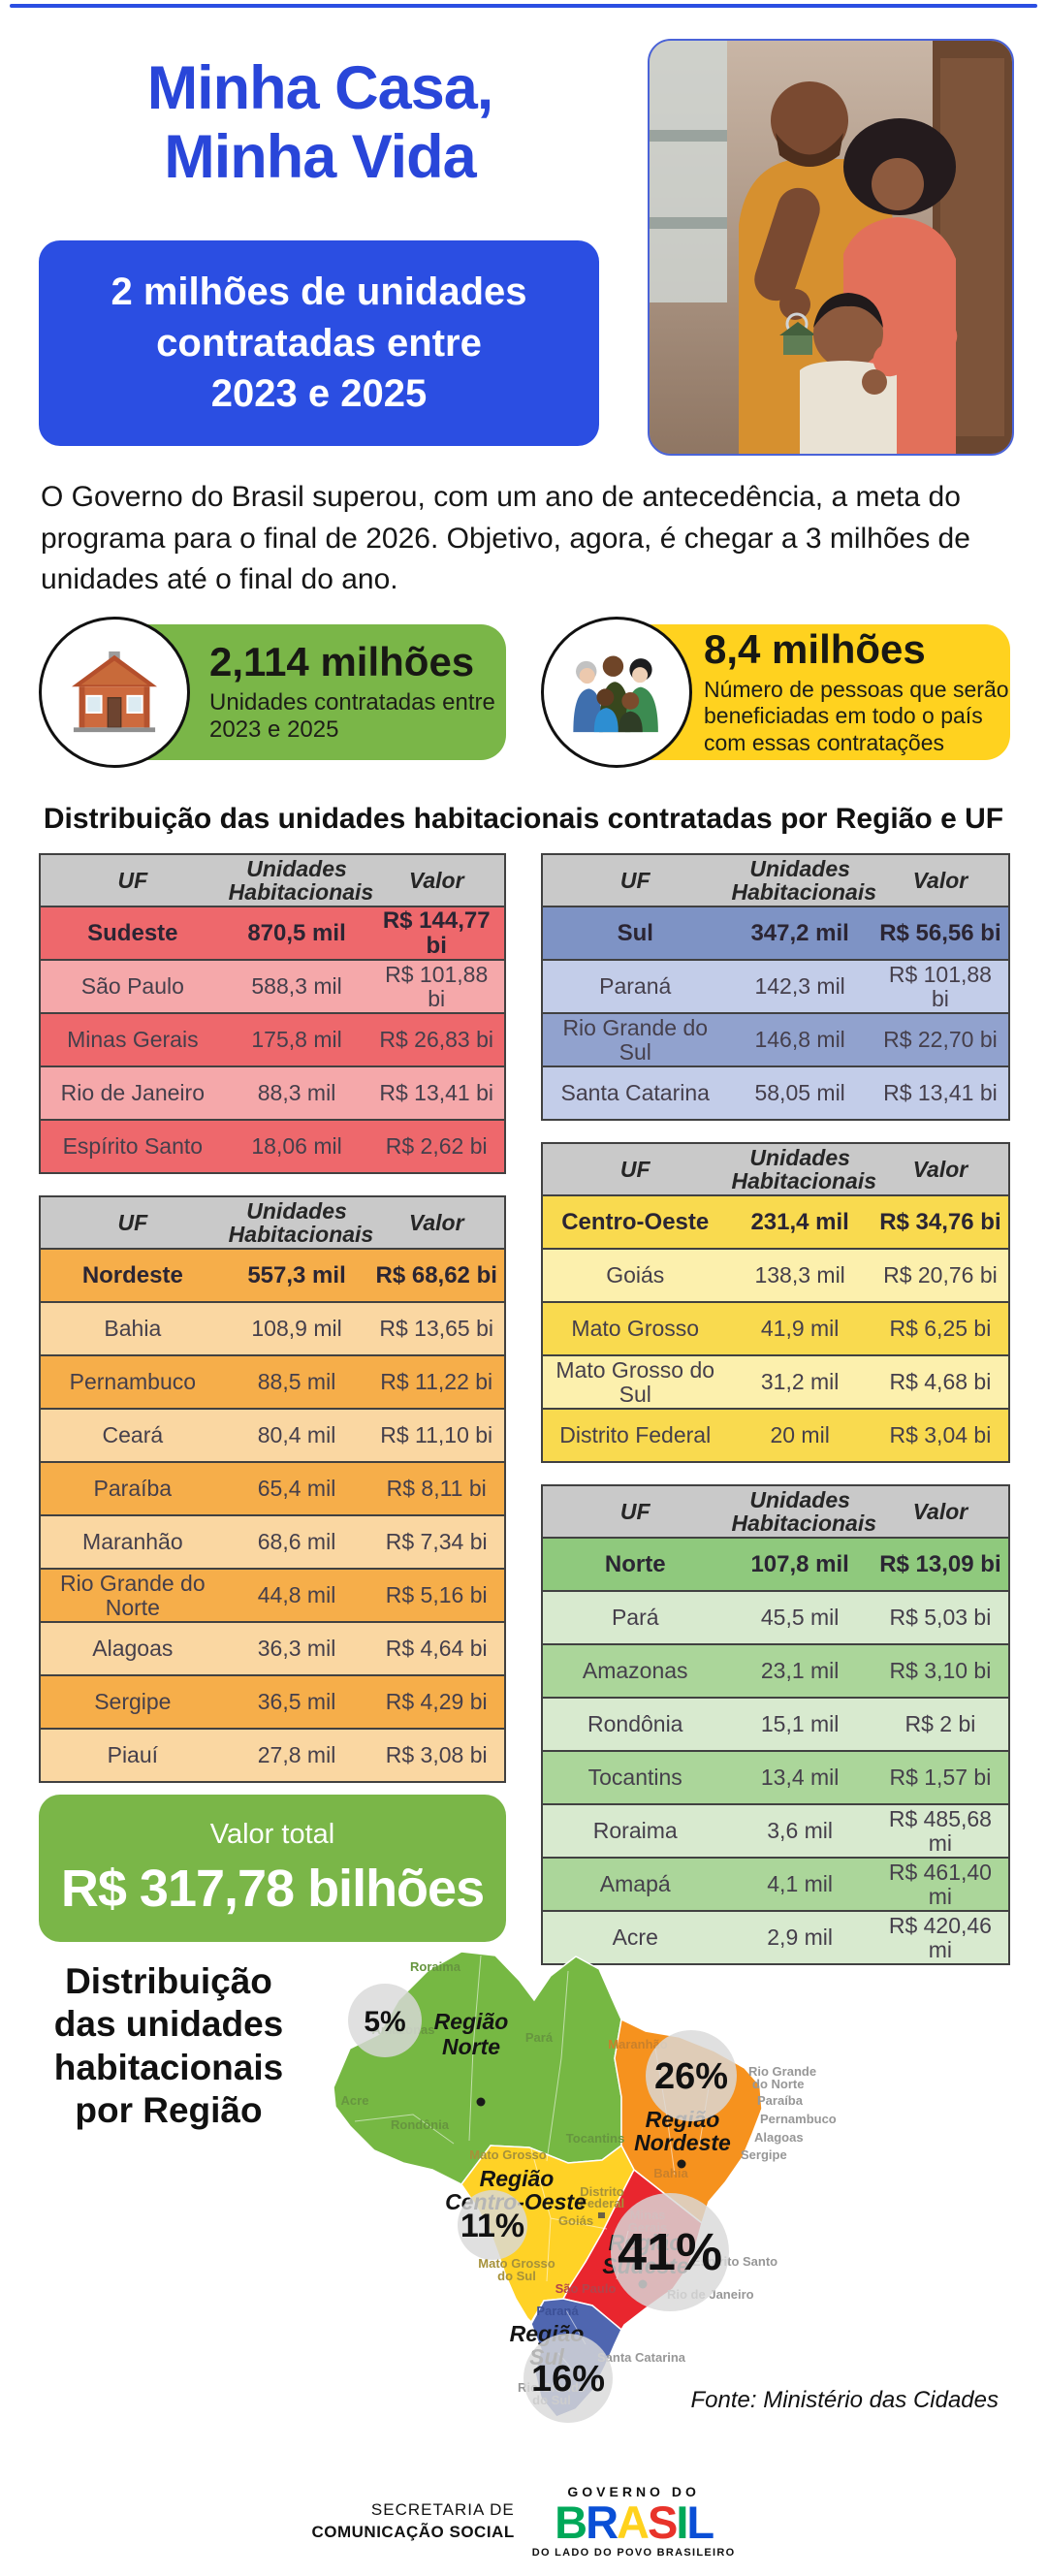 This screenshot has height=2576, width=1047. I want to click on pct-bubble-nordeste, so click(691, 2075).